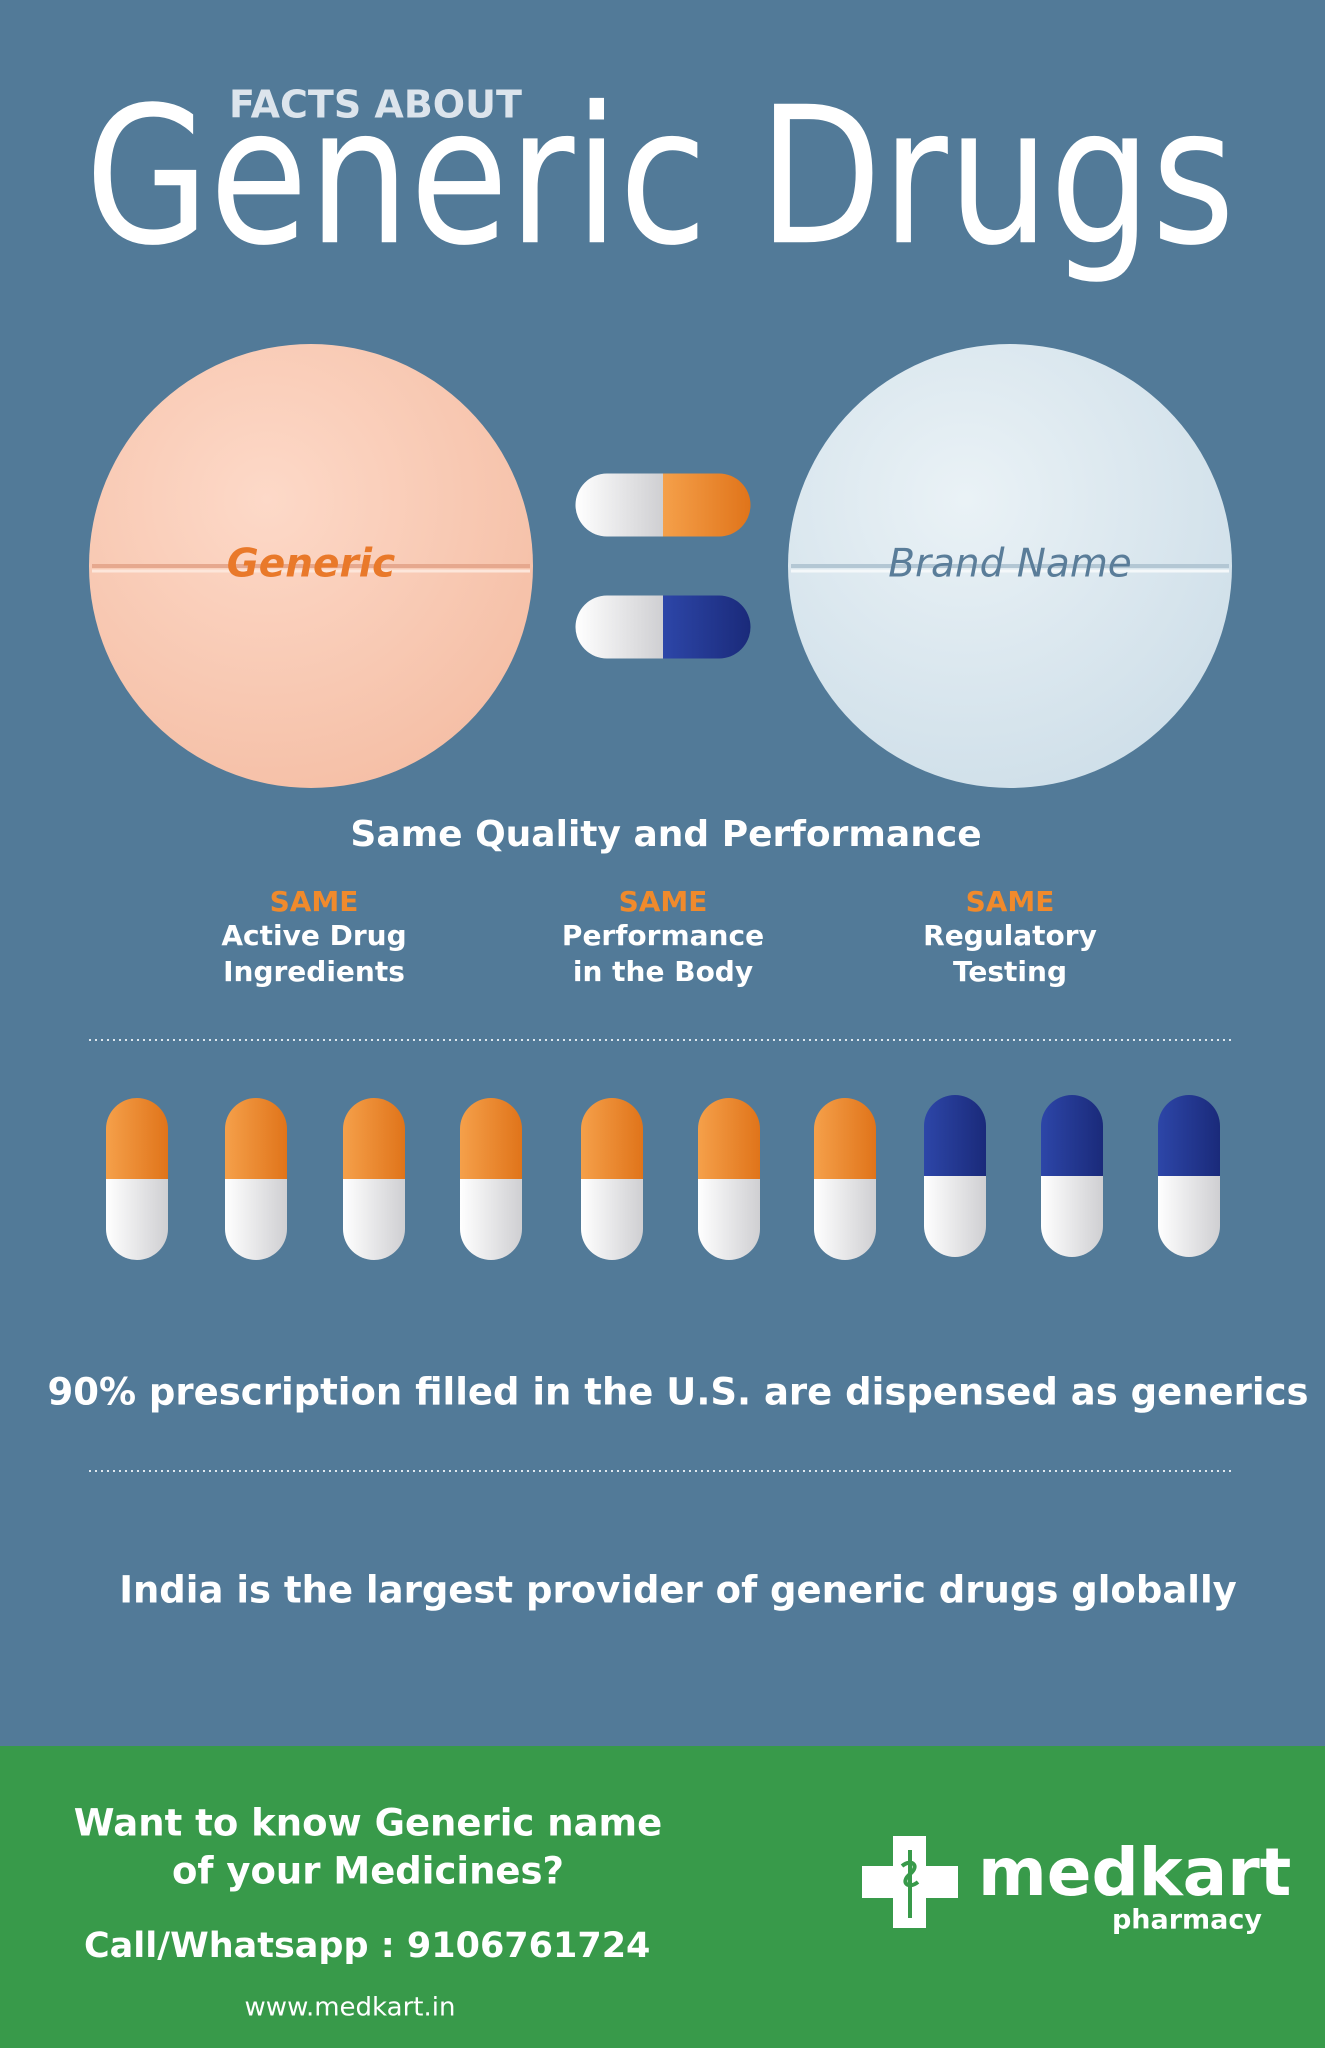 The height and width of the screenshot is (2048, 1325). I want to click on generic-label: Generic, so click(311, 564).